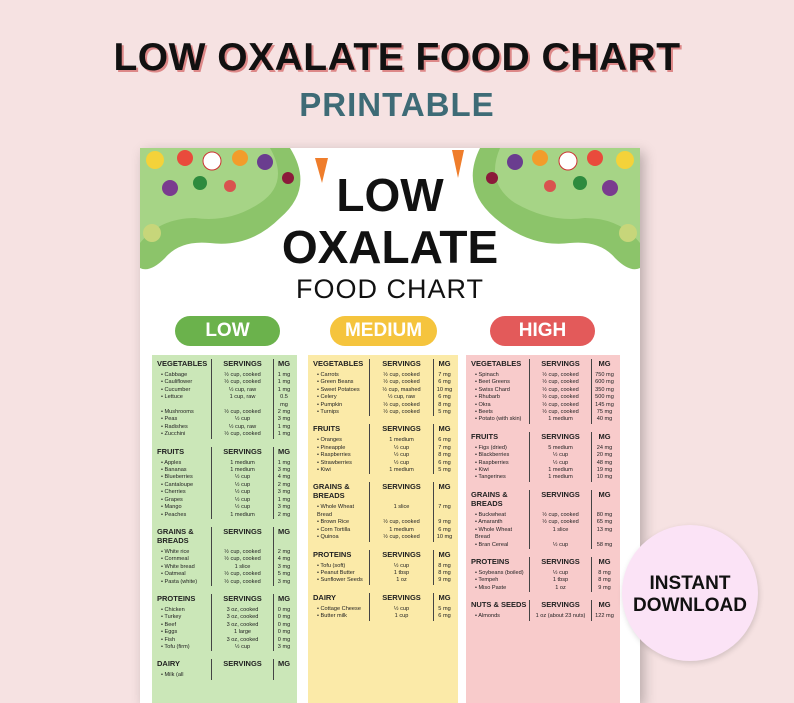  What do you see at coordinates (340, 397) in the screenshot?
I see `food-name: Celery` at bounding box center [340, 397].